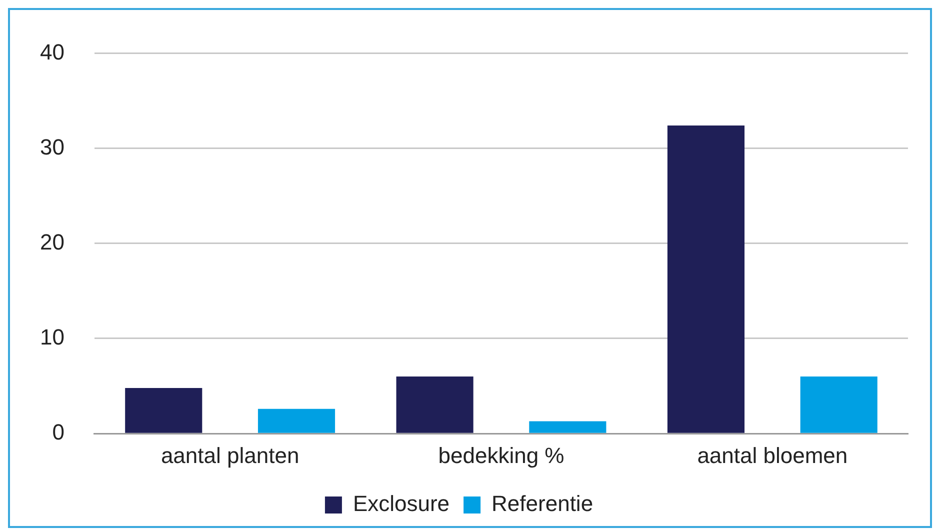 Image resolution: width=942 pixels, height=530 pixels. What do you see at coordinates (52, 241) in the screenshot?
I see `y-tick-label: 20` at bounding box center [52, 241].